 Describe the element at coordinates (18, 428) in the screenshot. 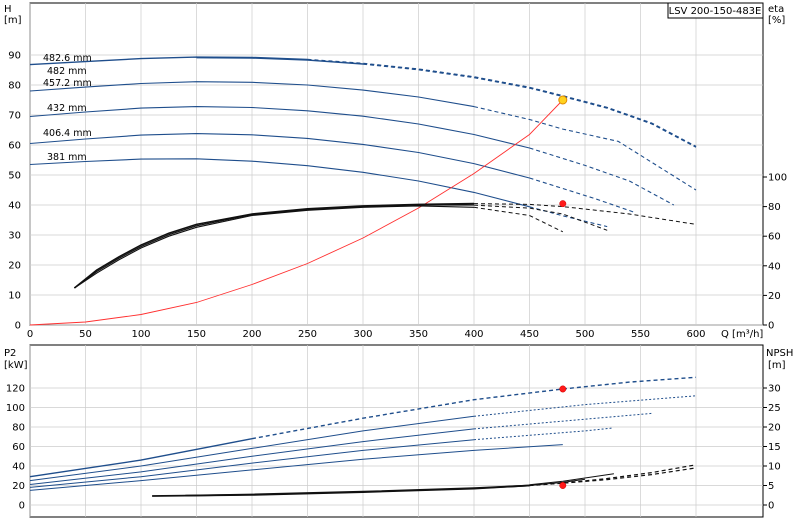

I see `power-tick-label: 80` at that location.